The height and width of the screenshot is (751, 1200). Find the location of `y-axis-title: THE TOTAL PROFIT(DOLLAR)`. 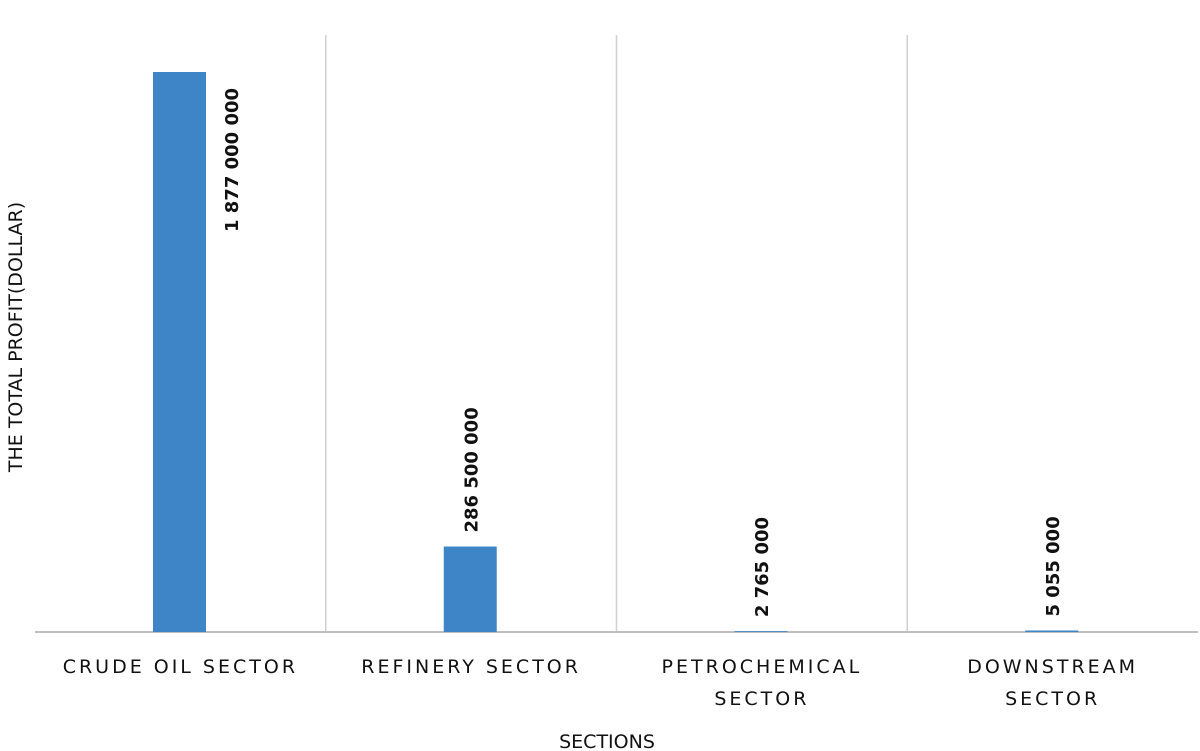

y-axis-title: THE TOTAL PROFIT(DOLLAR) is located at coordinates (16, 337).